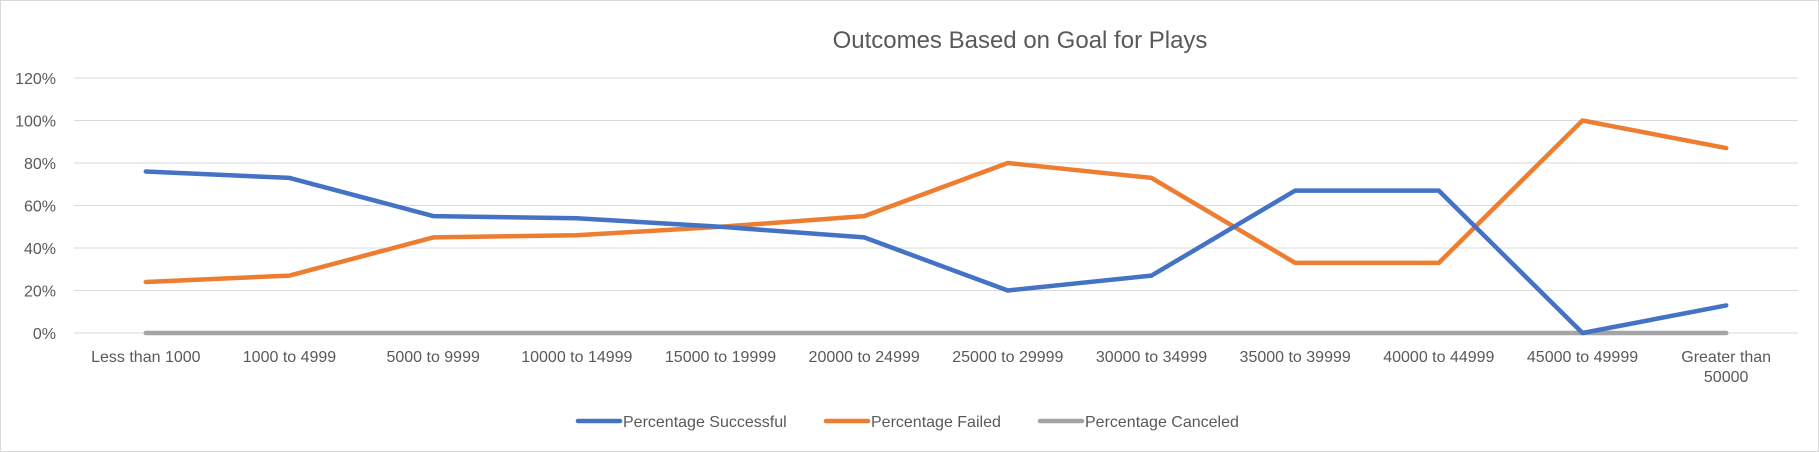  I want to click on x-tick-label: 15000 to 19999, so click(720, 357).